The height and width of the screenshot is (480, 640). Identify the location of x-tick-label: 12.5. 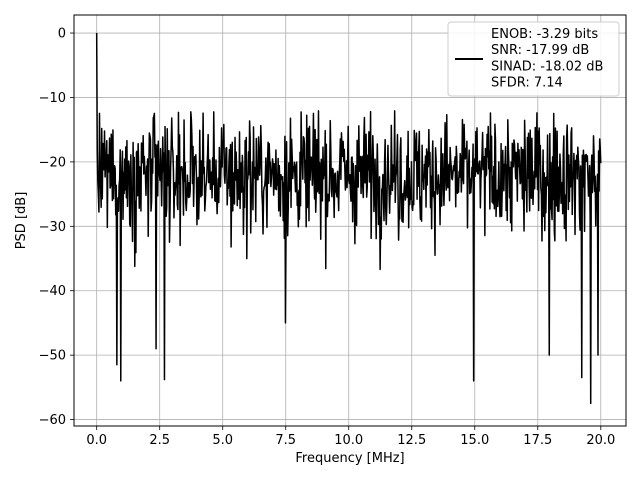
(411, 440).